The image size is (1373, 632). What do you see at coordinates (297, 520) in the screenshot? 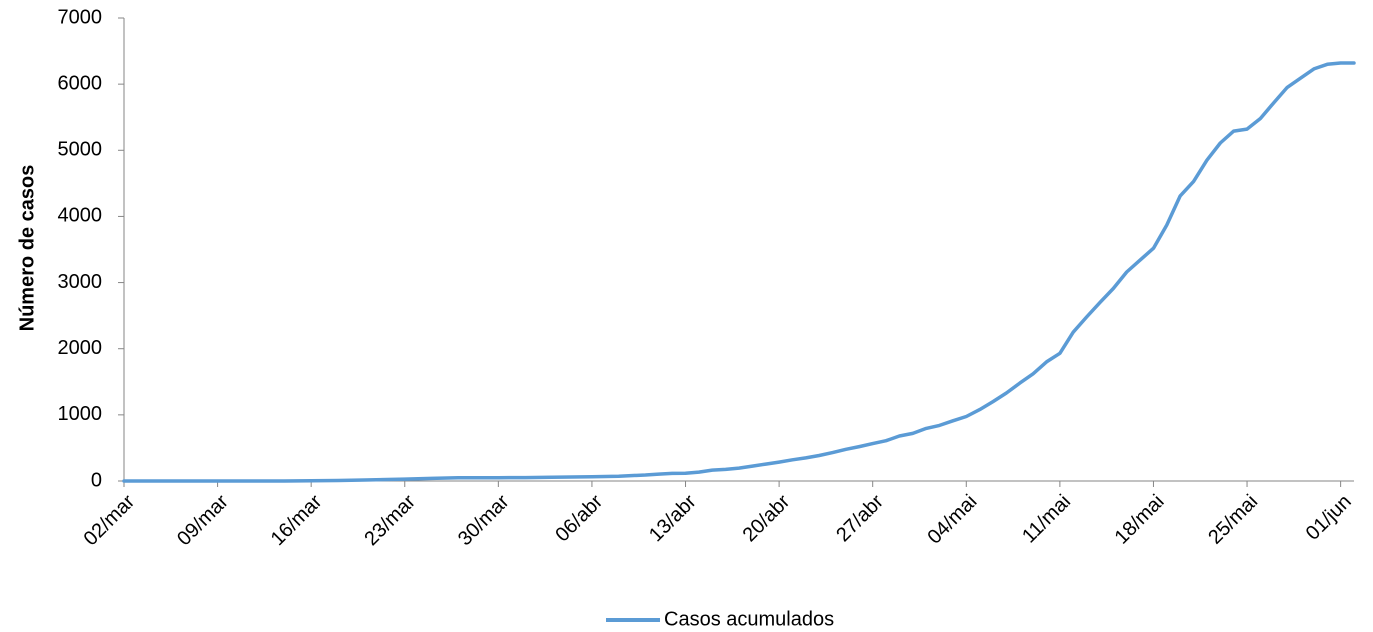
I see `x-tick-label: 16/mar` at bounding box center [297, 520].